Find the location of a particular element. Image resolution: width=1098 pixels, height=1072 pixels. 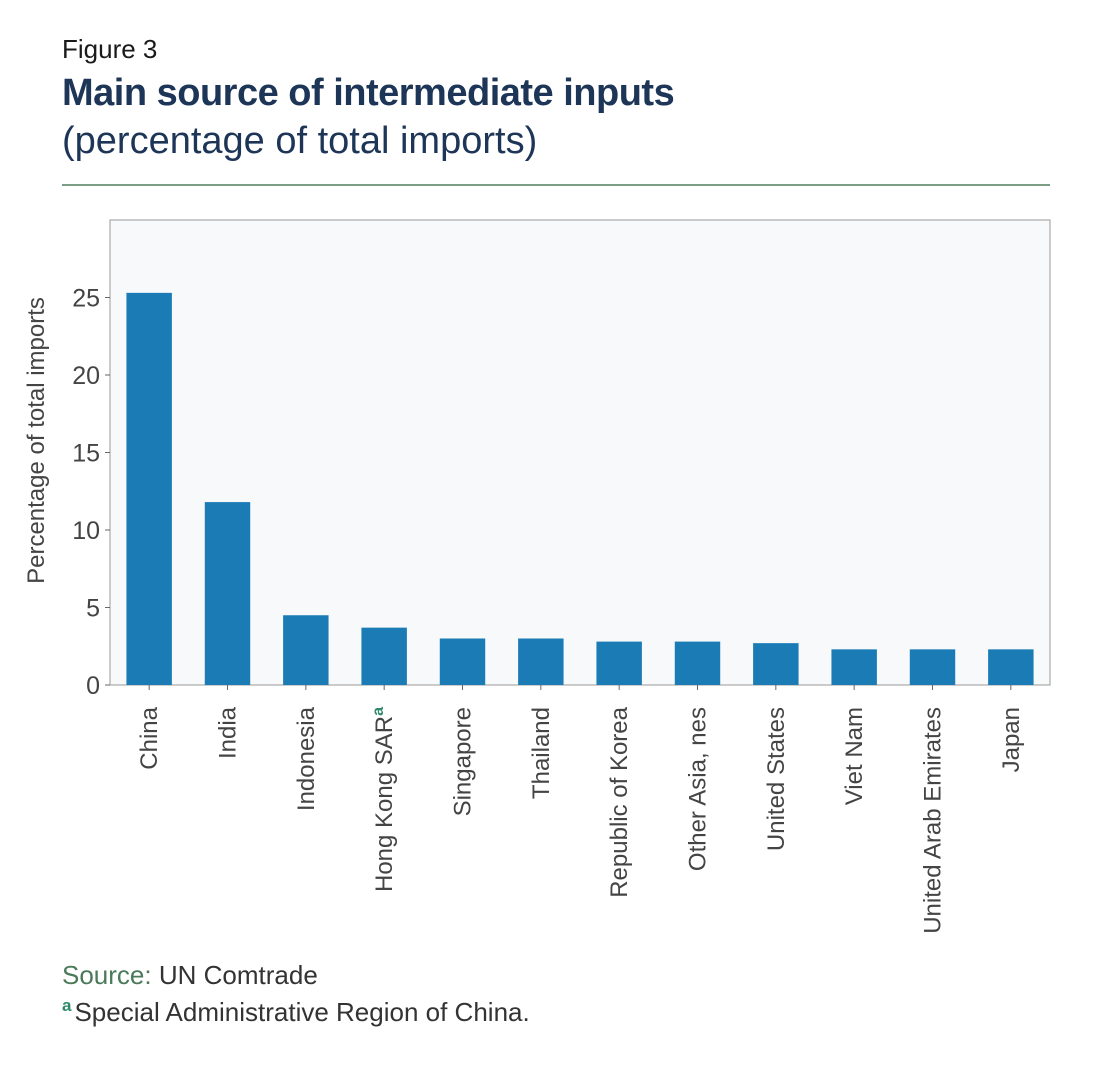

x-tick-label: Other Asia, nes is located at coordinates (698, 789).